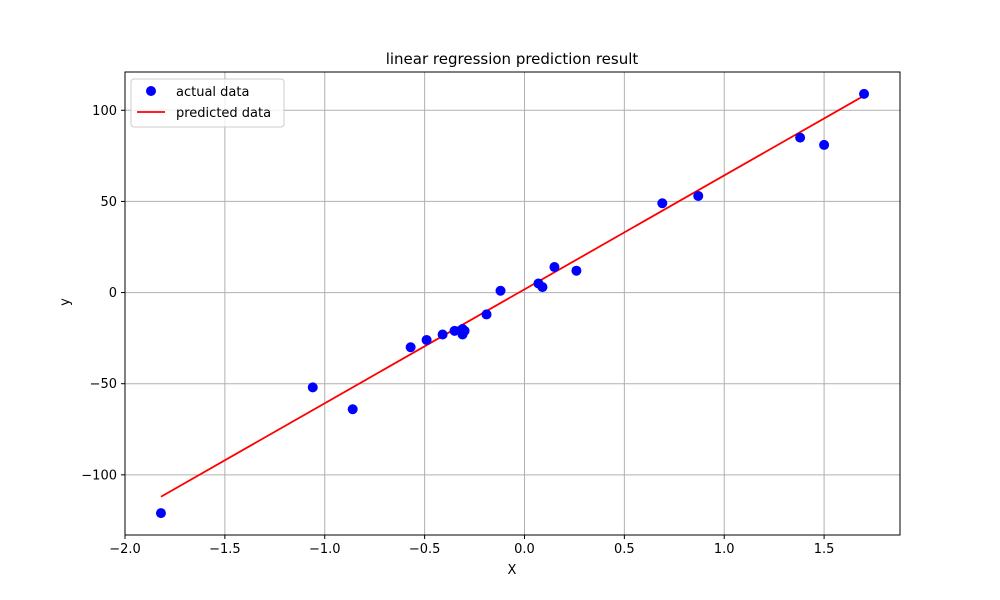  Describe the element at coordinates (103, 384) in the screenshot. I see `y-tick-label: −50` at that location.